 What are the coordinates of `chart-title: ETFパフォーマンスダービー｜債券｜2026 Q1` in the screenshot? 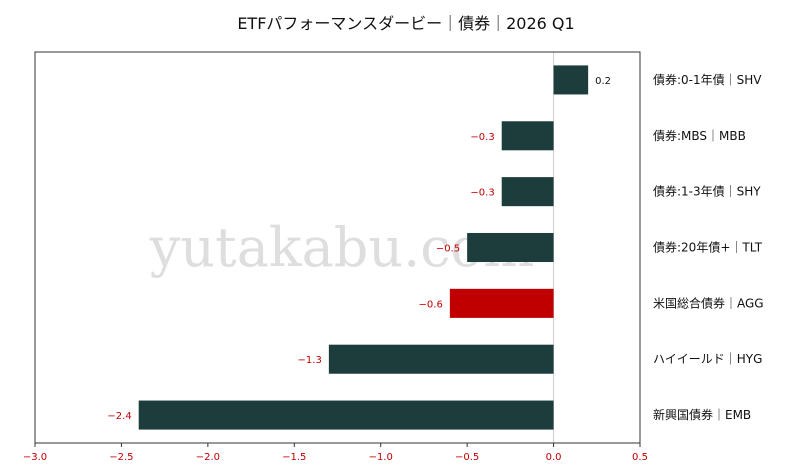 It's located at (406, 23).